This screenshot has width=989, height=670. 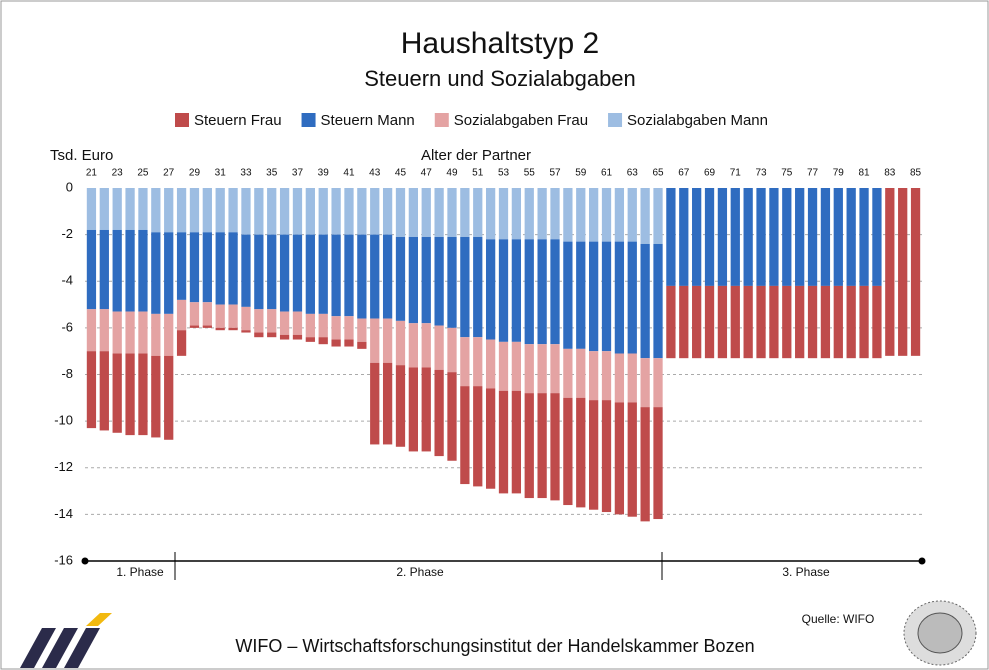 What do you see at coordinates (916, 173) in the screenshot?
I see `x-tick-label: 85` at bounding box center [916, 173].